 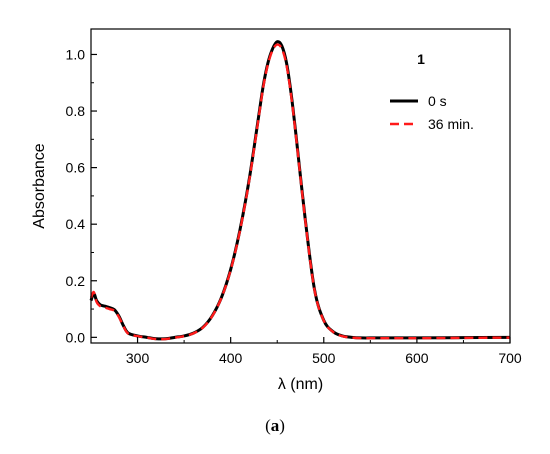 I want to click on y-axis-title: Absorbance, so click(x=39, y=185).